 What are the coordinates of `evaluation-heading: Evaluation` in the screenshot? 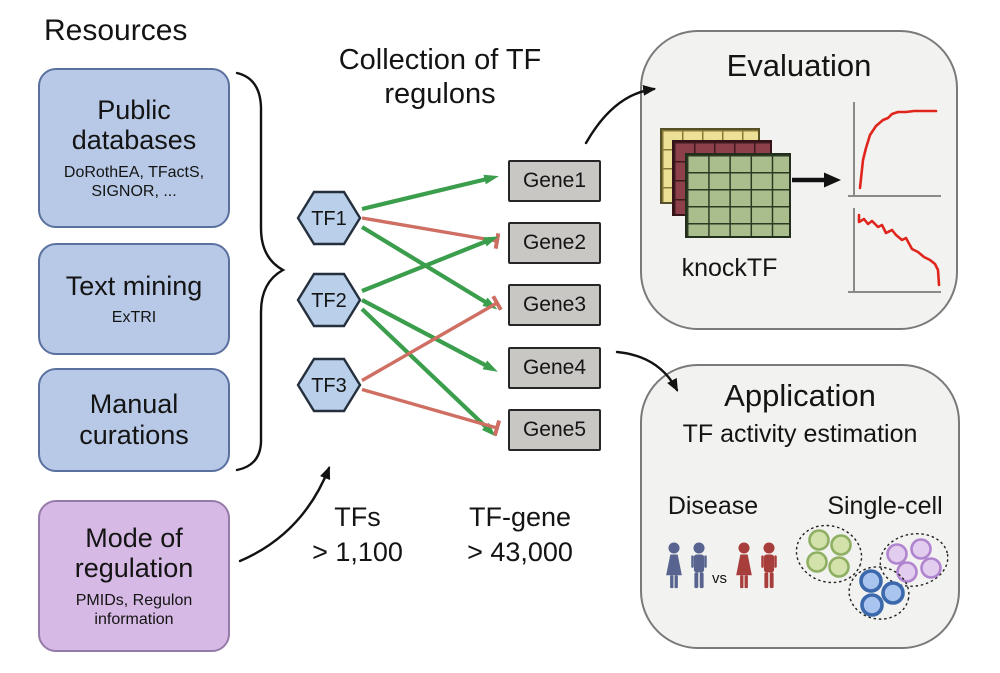 It's located at (799, 65).